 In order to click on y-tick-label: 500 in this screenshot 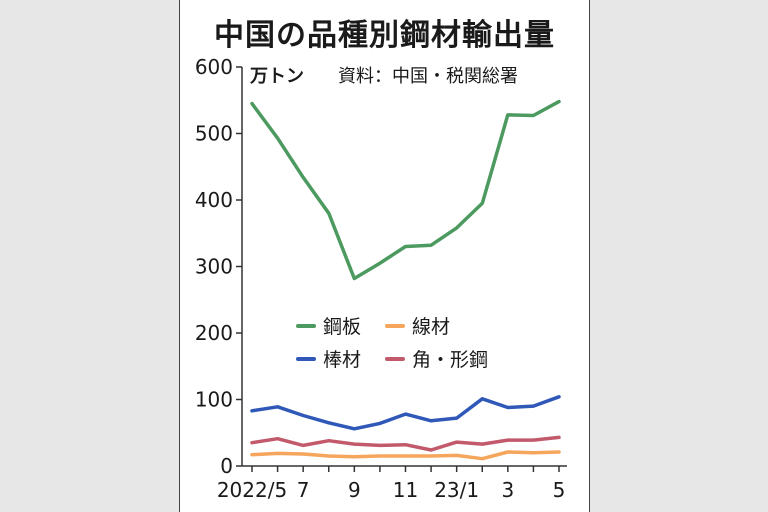, I will do `click(214, 134)`.